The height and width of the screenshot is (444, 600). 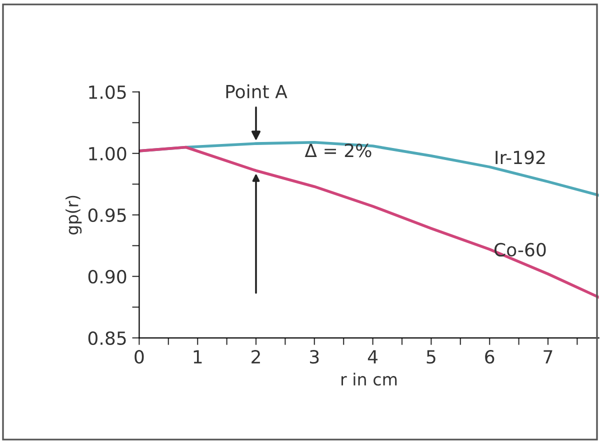 What do you see at coordinates (314, 357) in the screenshot?
I see `x-tick-label: 3` at bounding box center [314, 357].